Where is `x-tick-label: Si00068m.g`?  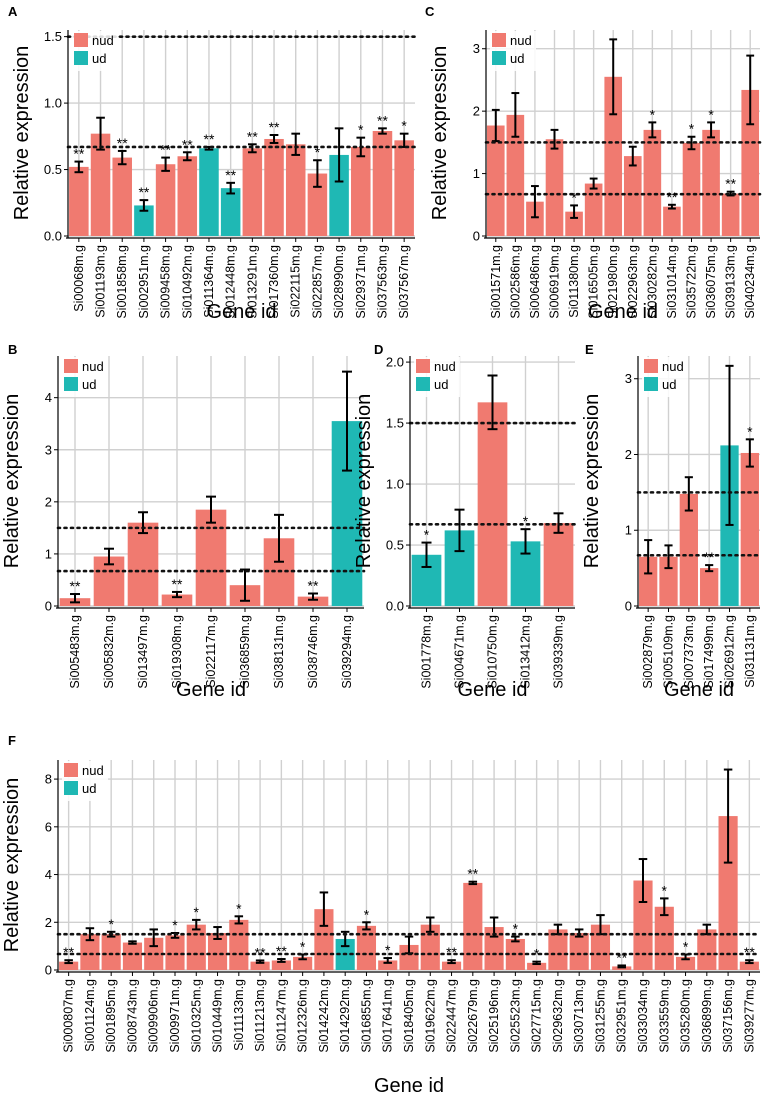
x-tick-label: Si00068m.g is located at coordinates (79, 278).